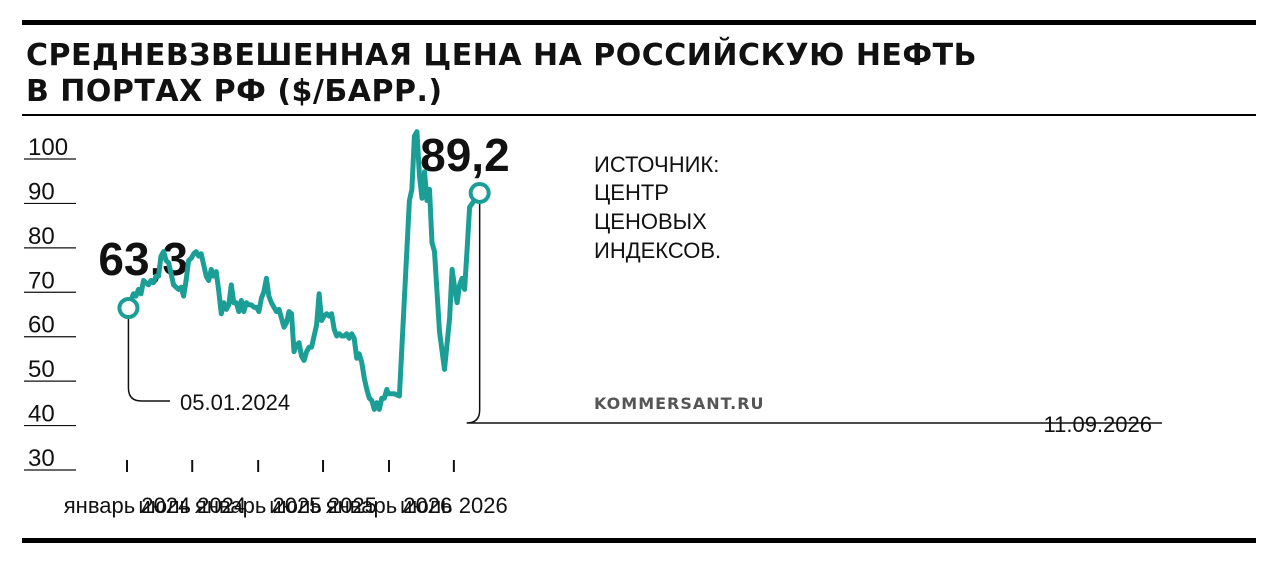 The height and width of the screenshot is (572, 1280). Describe the element at coordinates (1098, 424) in the screenshot. I see `end-date-label: 11.09.2026` at that location.